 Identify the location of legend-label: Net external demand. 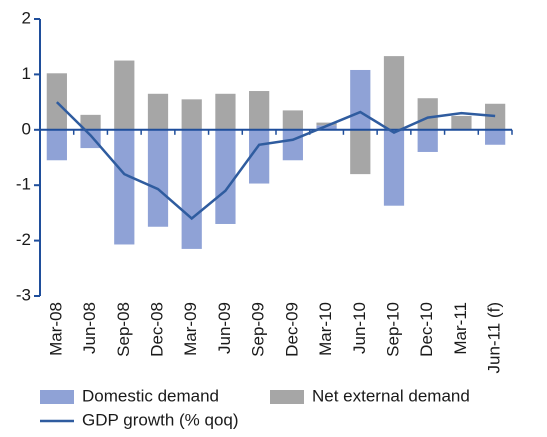
(391, 395).